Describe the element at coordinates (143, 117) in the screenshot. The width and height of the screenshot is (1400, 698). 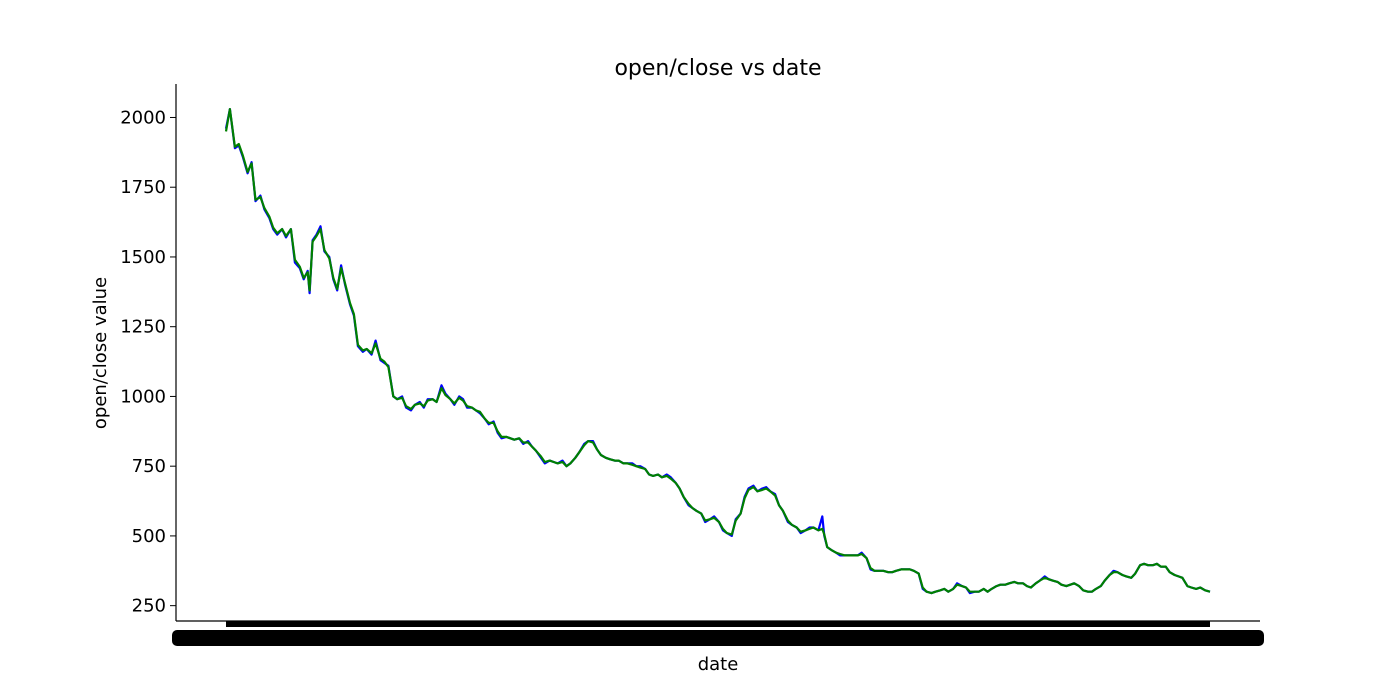
I see `y-tick-label: 2000` at that location.